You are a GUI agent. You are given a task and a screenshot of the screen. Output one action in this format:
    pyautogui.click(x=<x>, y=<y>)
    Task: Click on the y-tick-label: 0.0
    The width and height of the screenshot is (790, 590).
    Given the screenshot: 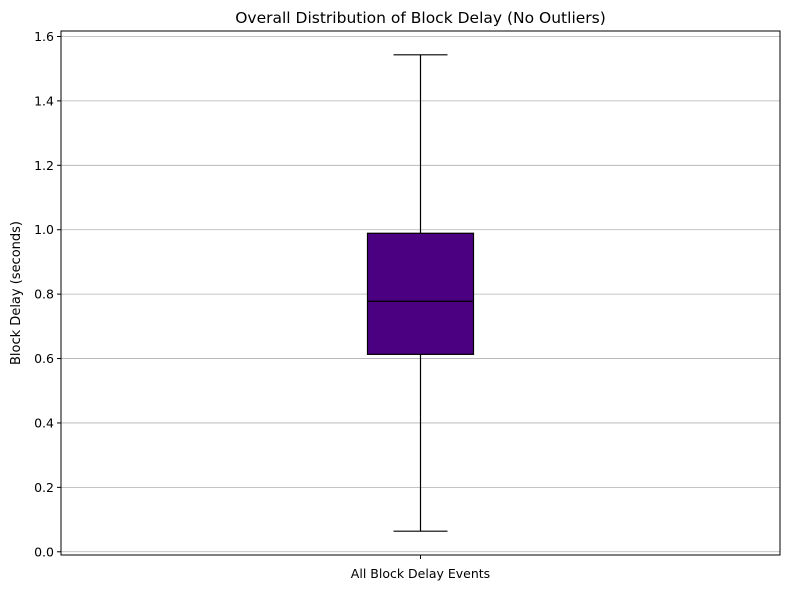 What is the action you would take?
    pyautogui.click(x=44, y=551)
    